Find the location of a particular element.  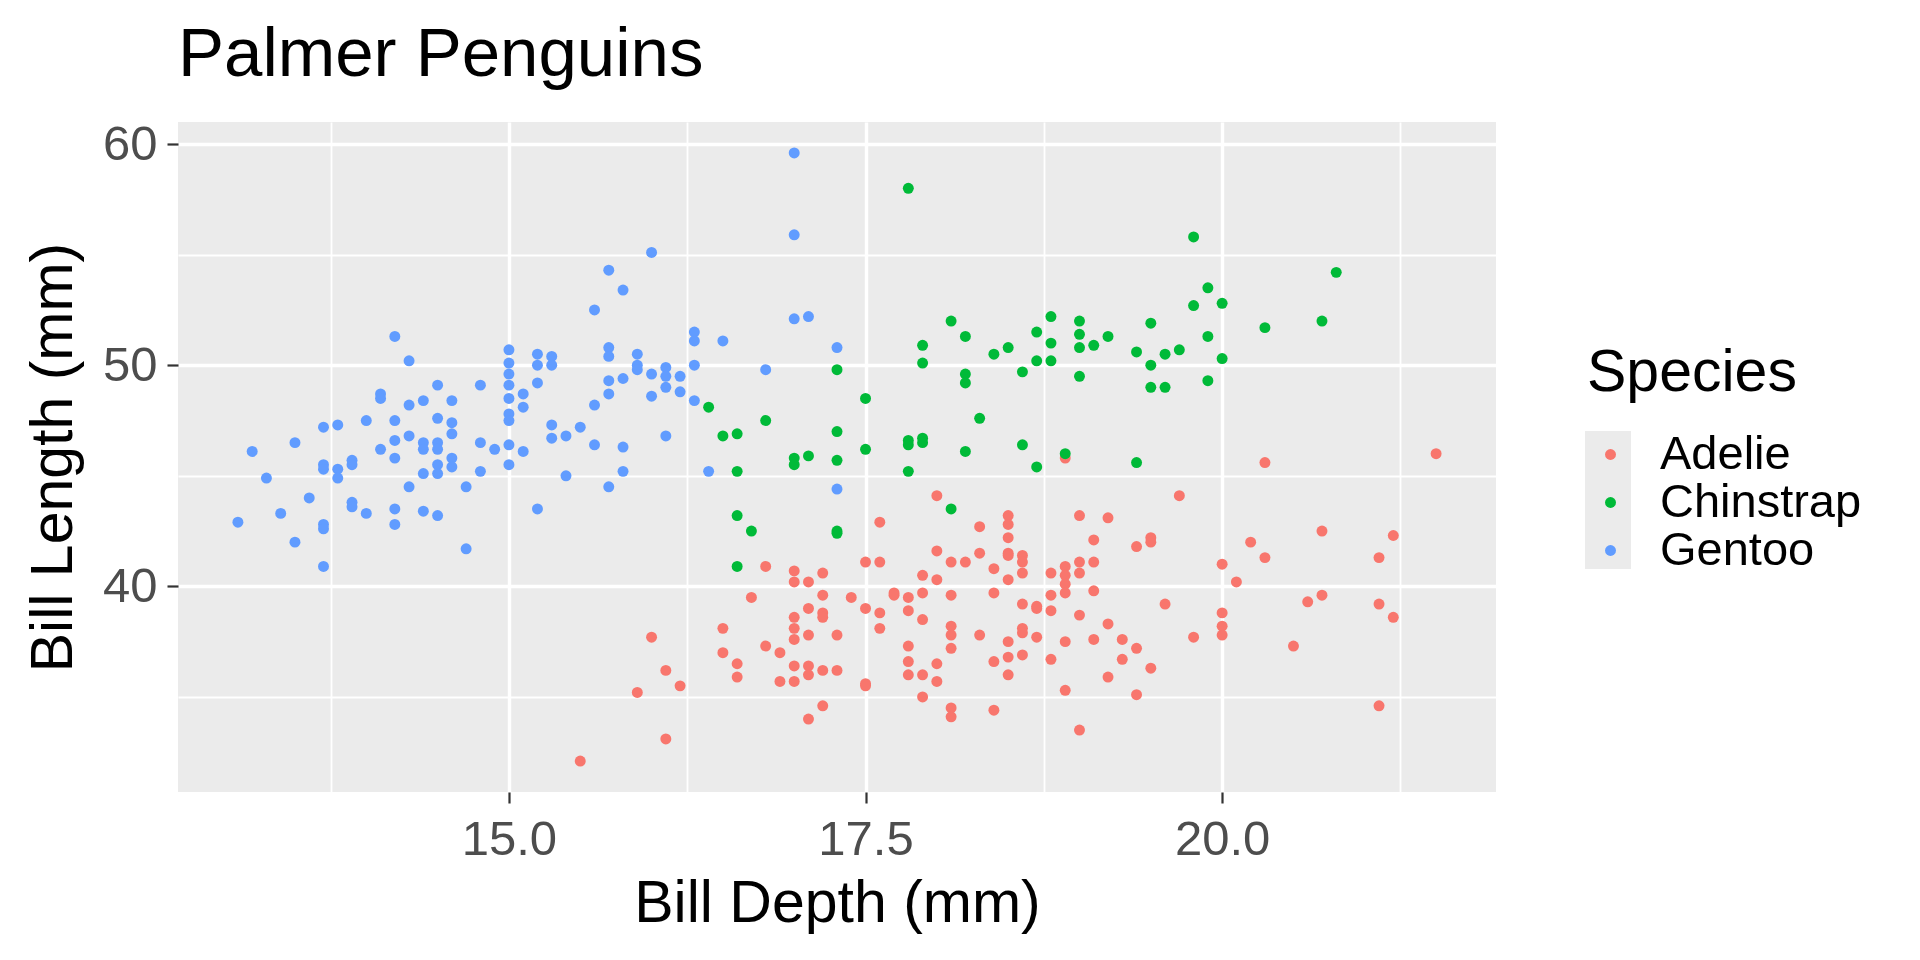

chart-title: Palmer Penguins is located at coordinates (441, 53).